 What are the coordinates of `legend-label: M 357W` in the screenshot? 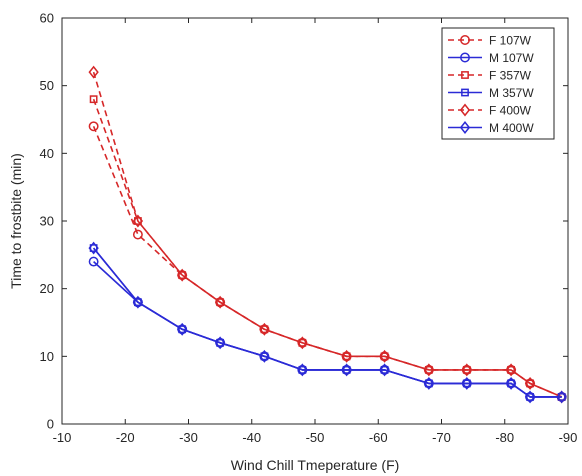 It's located at (511, 93).